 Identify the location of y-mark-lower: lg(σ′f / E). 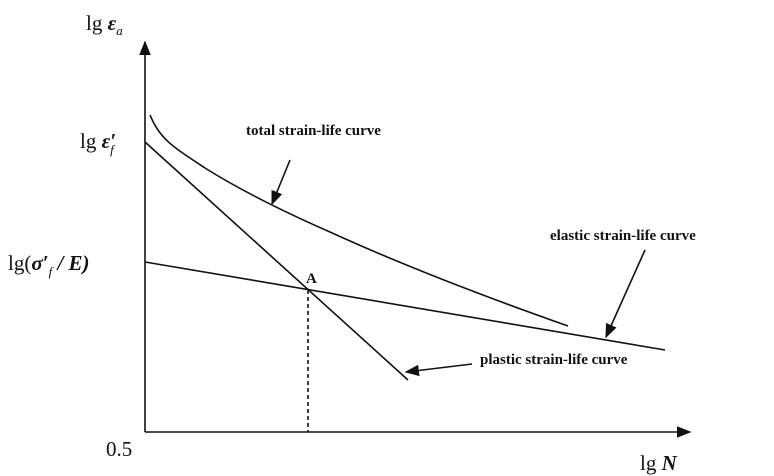
(49, 265).